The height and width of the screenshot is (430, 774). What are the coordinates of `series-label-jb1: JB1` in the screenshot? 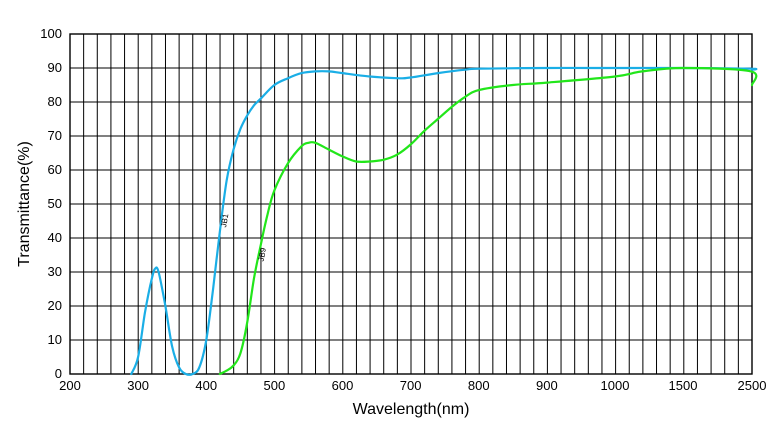 It's located at (224, 220).